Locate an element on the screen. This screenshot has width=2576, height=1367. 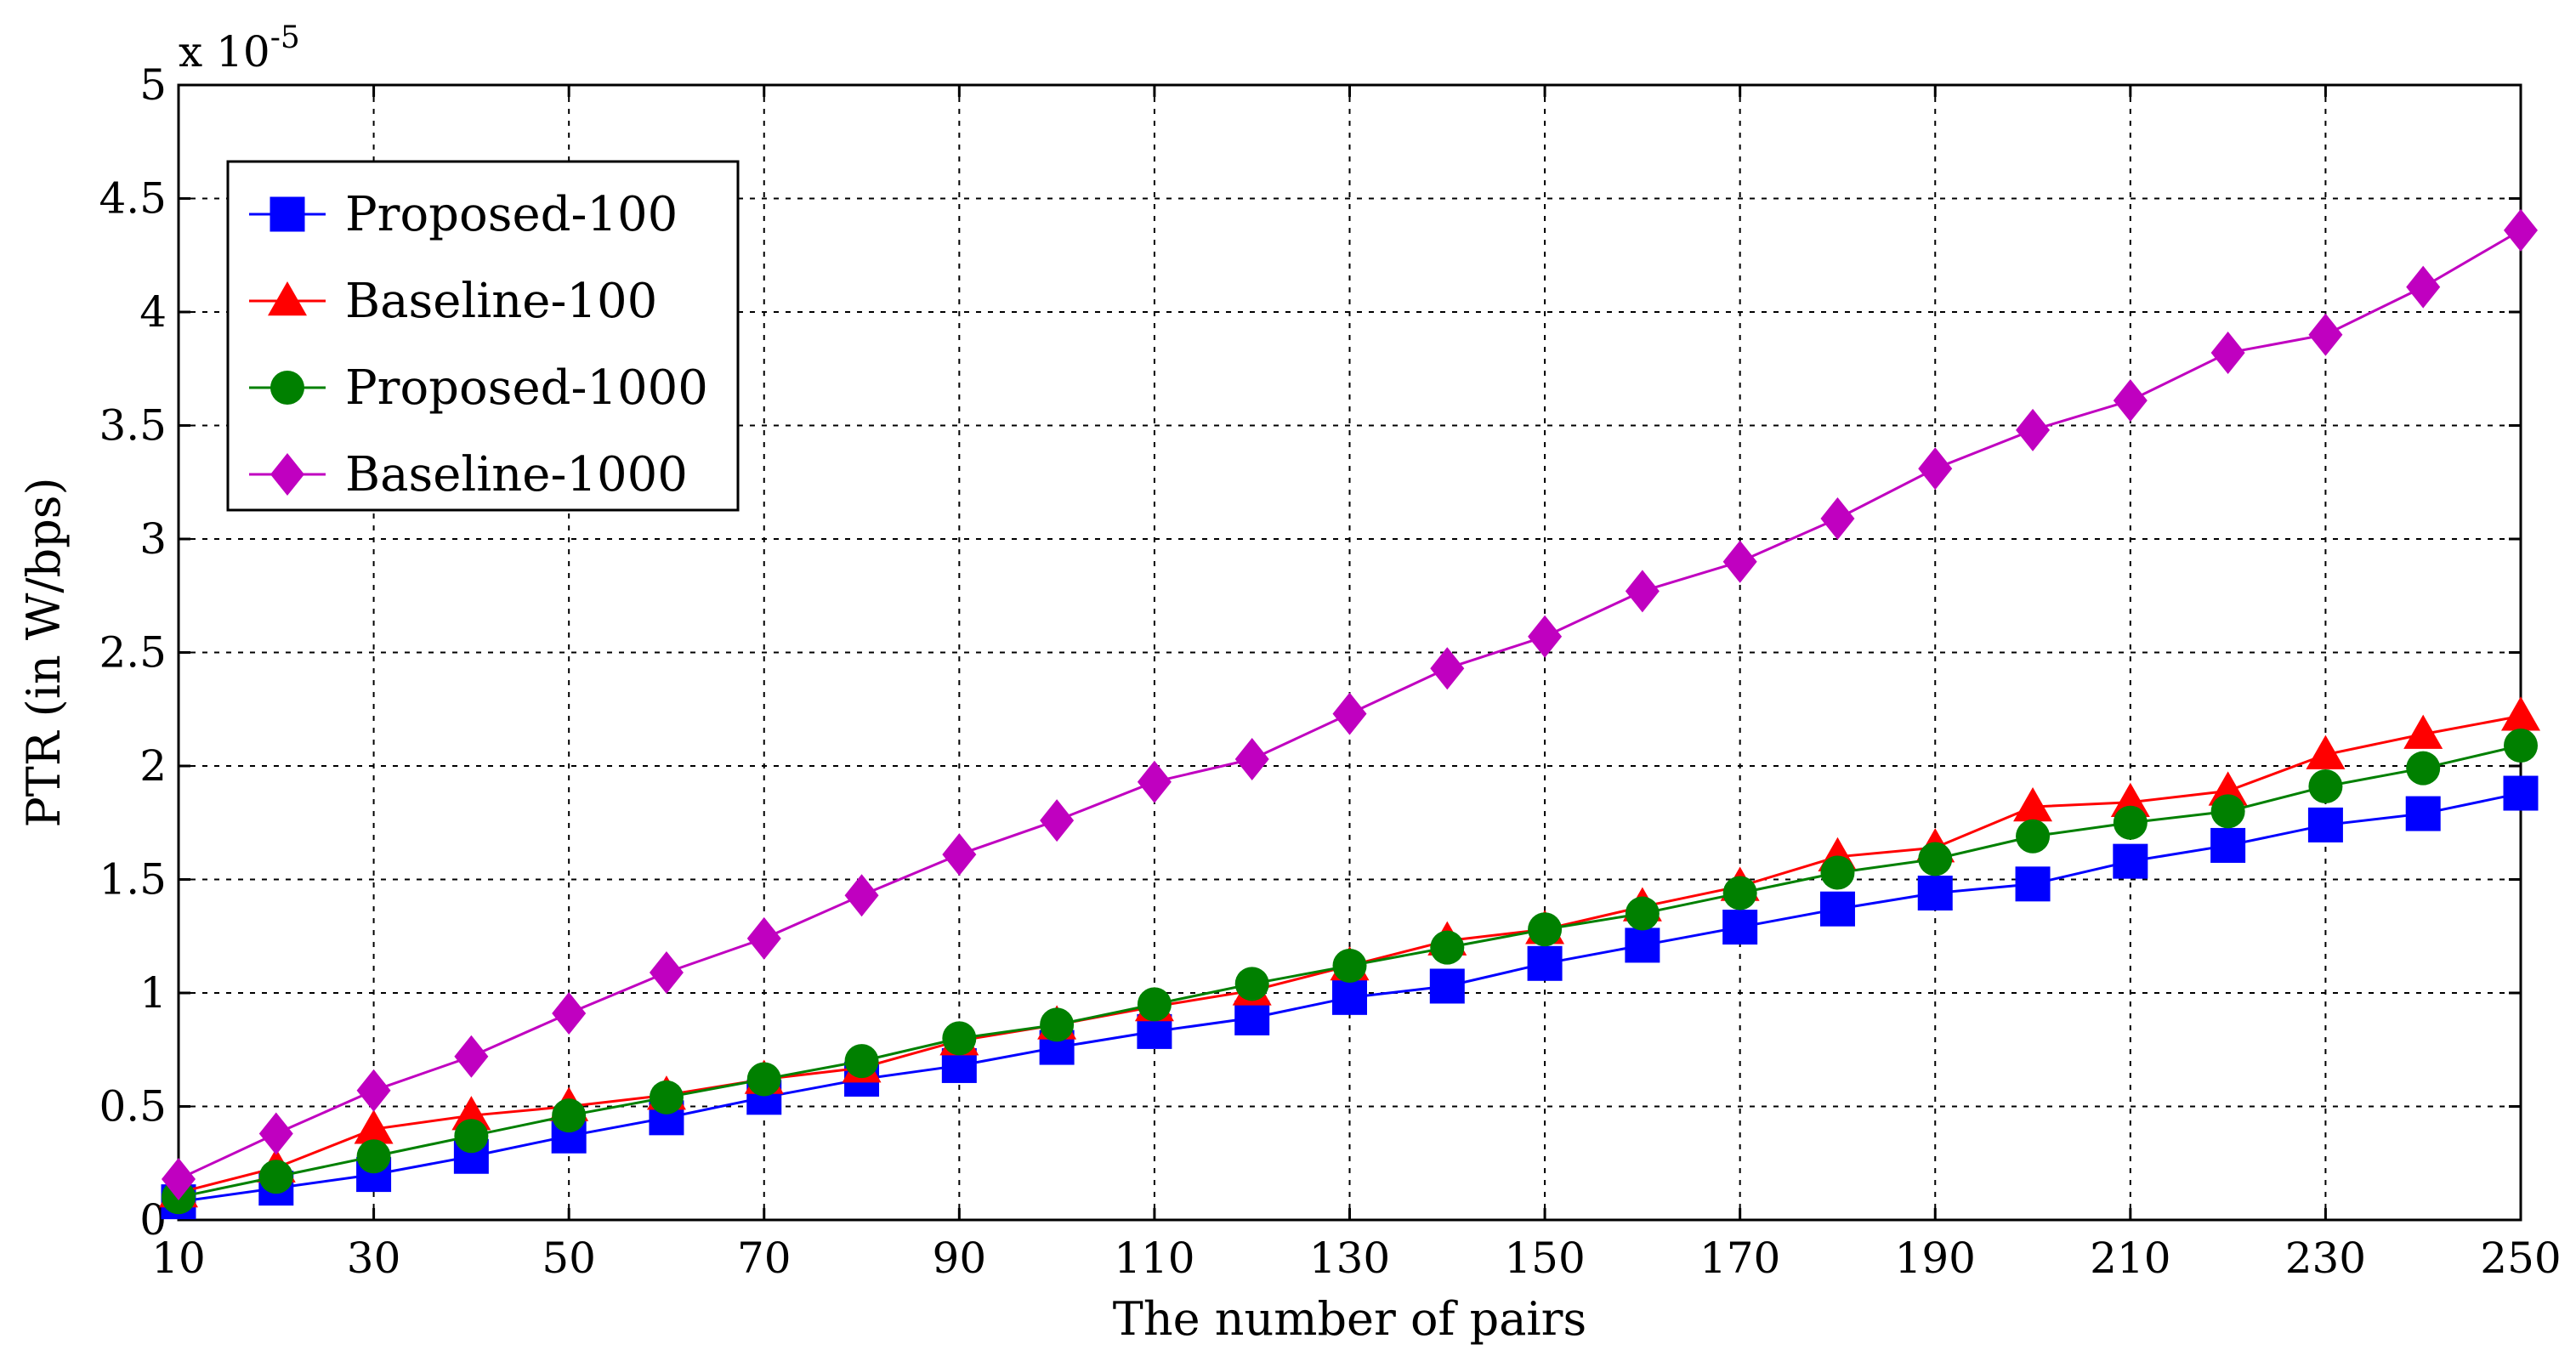
legend-item: Baseline-1000 is located at coordinates (468, 474).